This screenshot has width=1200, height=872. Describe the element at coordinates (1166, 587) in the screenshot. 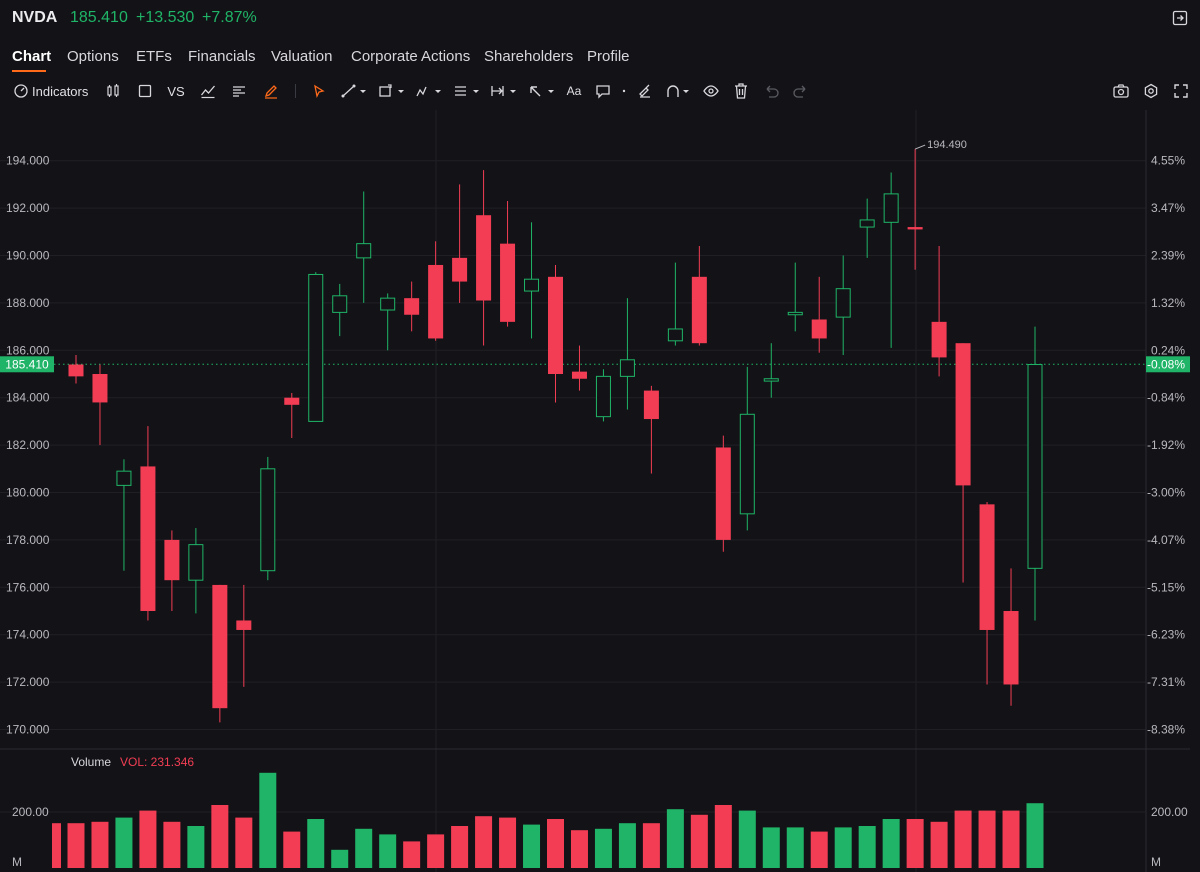

I see `percent-tick-label: -5.15%` at that location.